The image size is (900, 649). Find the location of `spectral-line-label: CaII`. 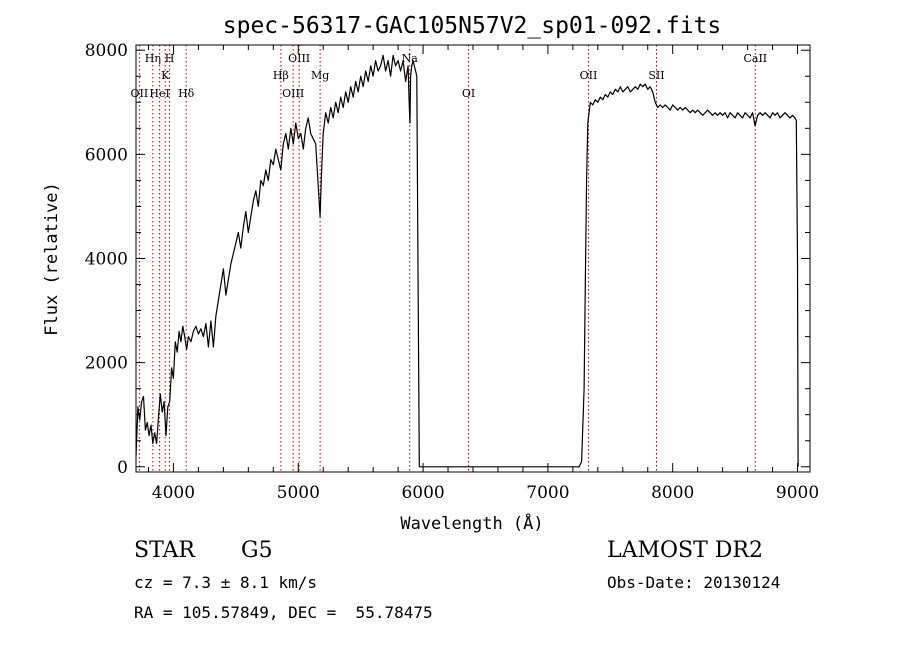

spectral-line-label: CaII is located at coordinates (755, 58).